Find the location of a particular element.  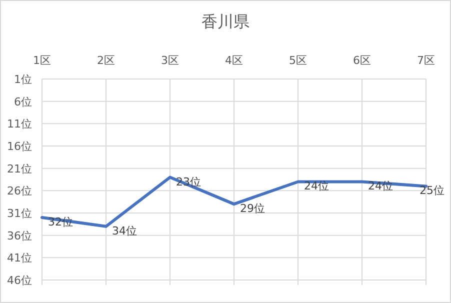

x-tick-label: 5区 is located at coordinates (298, 60).